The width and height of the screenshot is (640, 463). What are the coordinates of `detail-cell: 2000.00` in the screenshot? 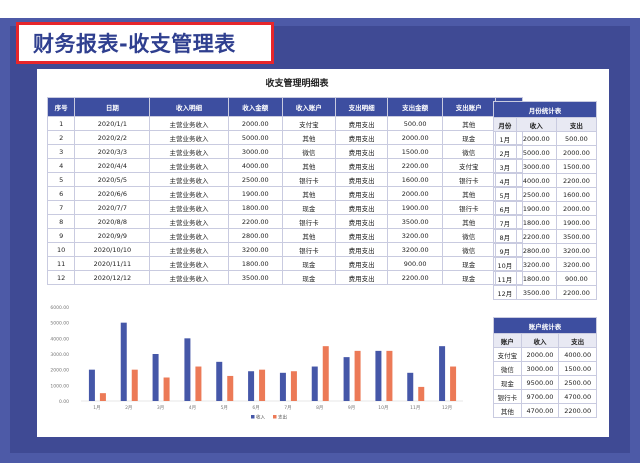 It's located at (255, 123).